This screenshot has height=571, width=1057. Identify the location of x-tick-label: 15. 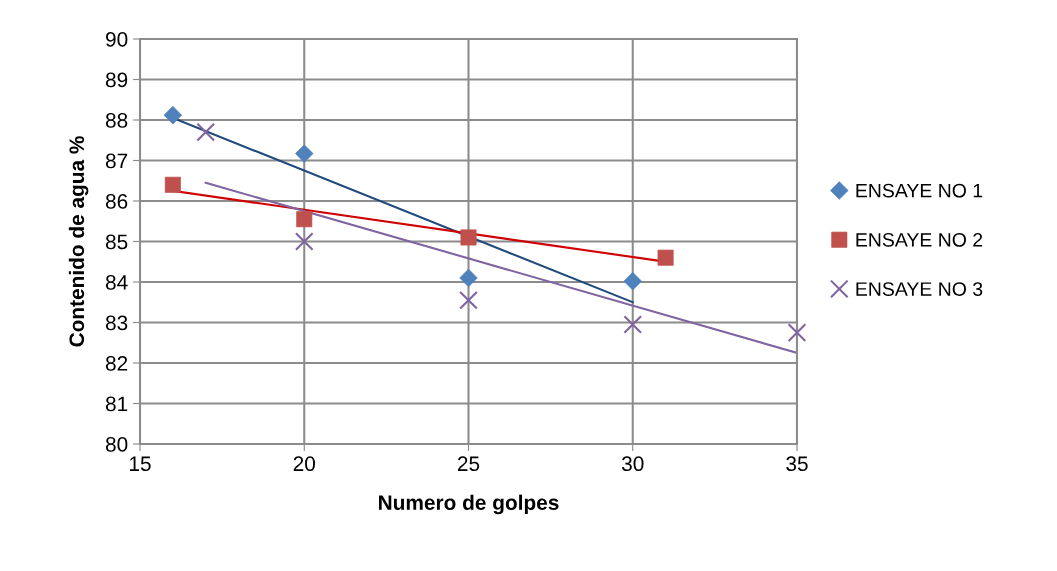
(140, 464).